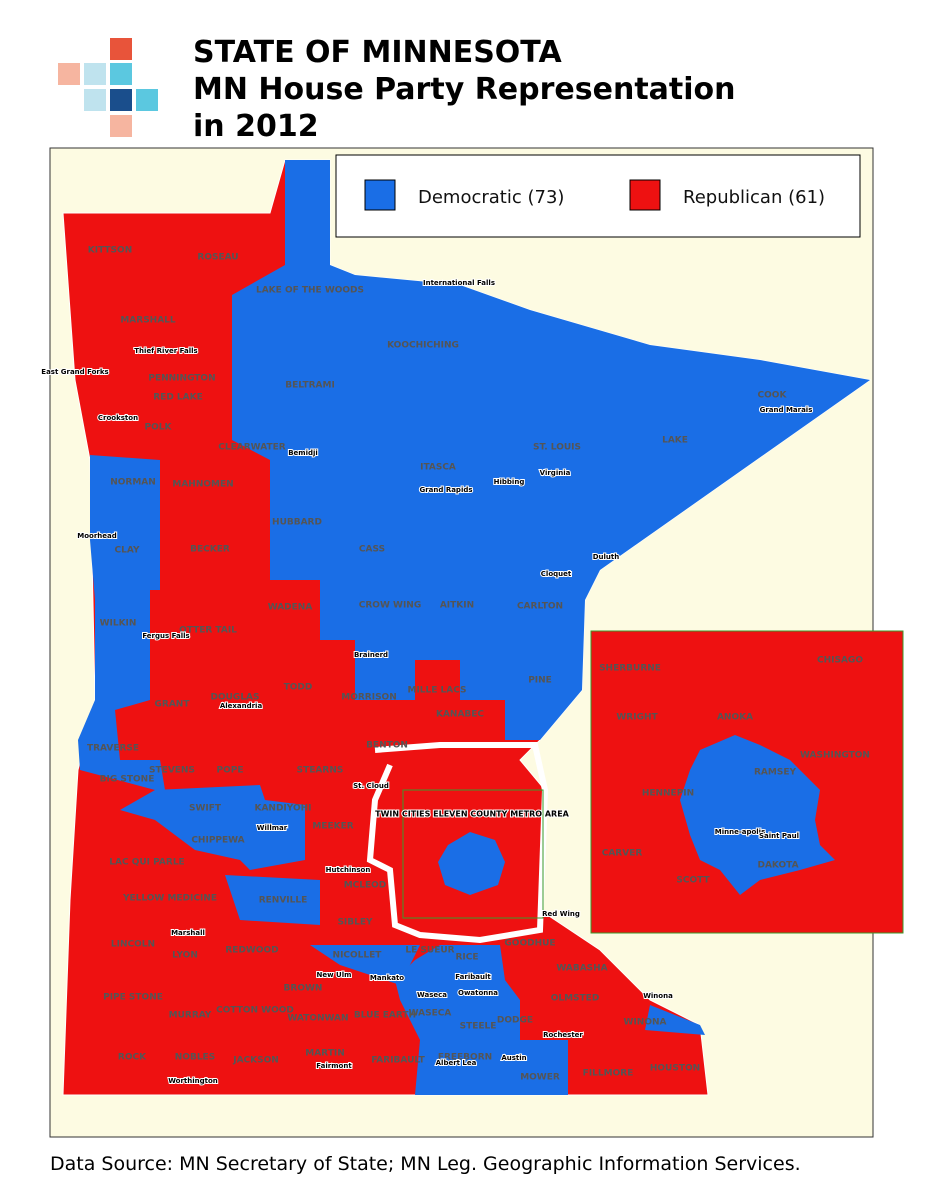 The width and height of the screenshot is (927, 1200). Describe the element at coordinates (118, 418) in the screenshot. I see `city-label: Crookston` at that location.